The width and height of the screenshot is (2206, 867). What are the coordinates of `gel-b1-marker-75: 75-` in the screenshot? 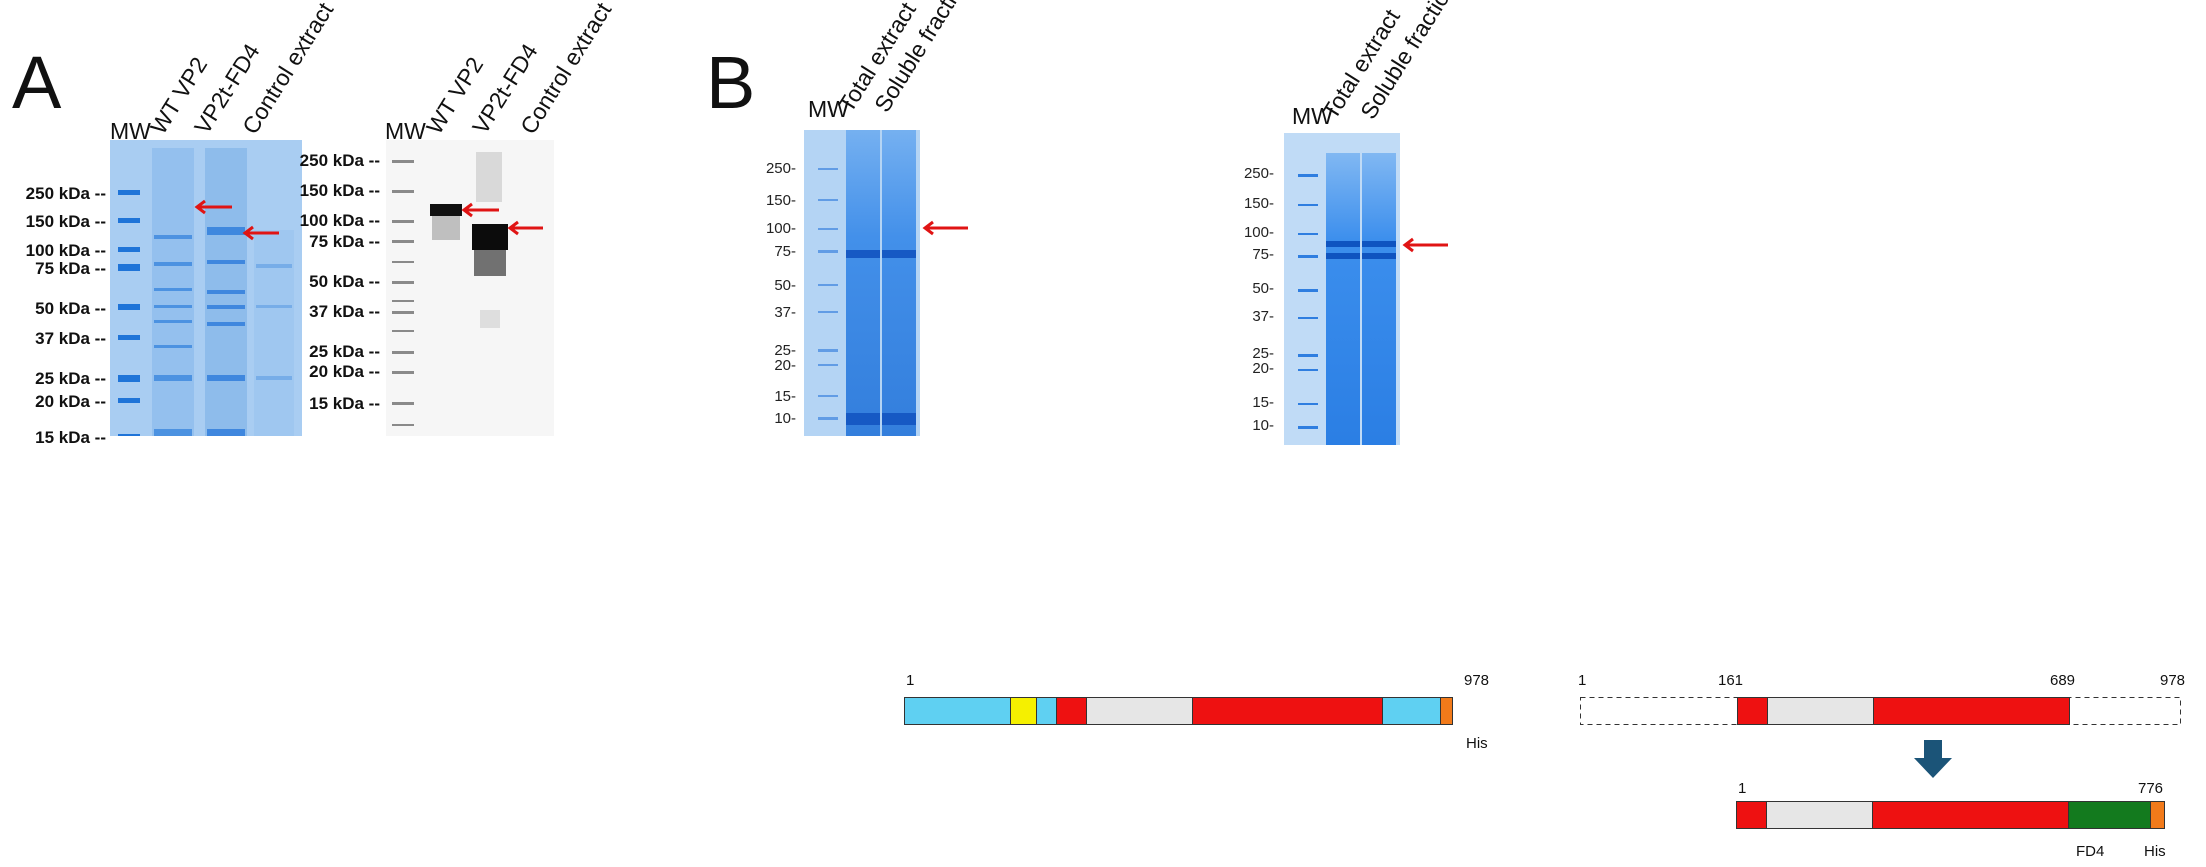 It's located at (785, 251).